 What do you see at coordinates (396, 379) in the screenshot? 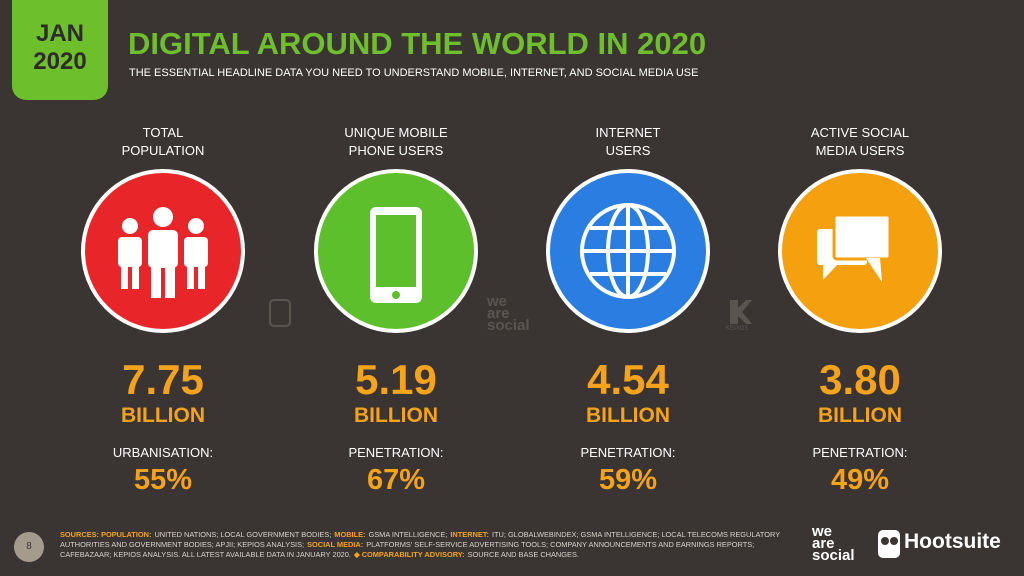
I see `headline-value: 5.19` at bounding box center [396, 379].